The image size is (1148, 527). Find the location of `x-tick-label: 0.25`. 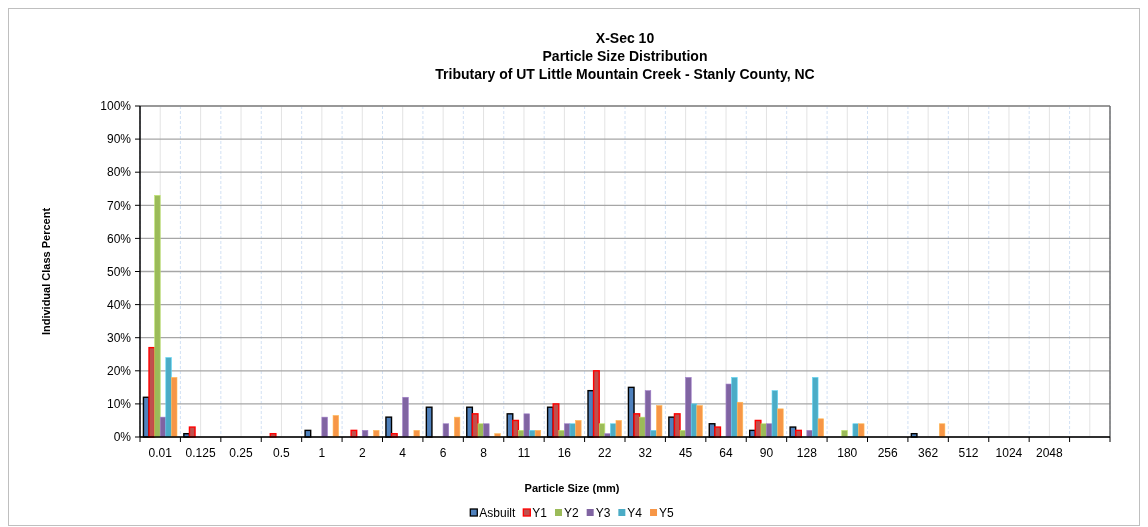

x-tick-label: 0.25 is located at coordinates (241, 453).